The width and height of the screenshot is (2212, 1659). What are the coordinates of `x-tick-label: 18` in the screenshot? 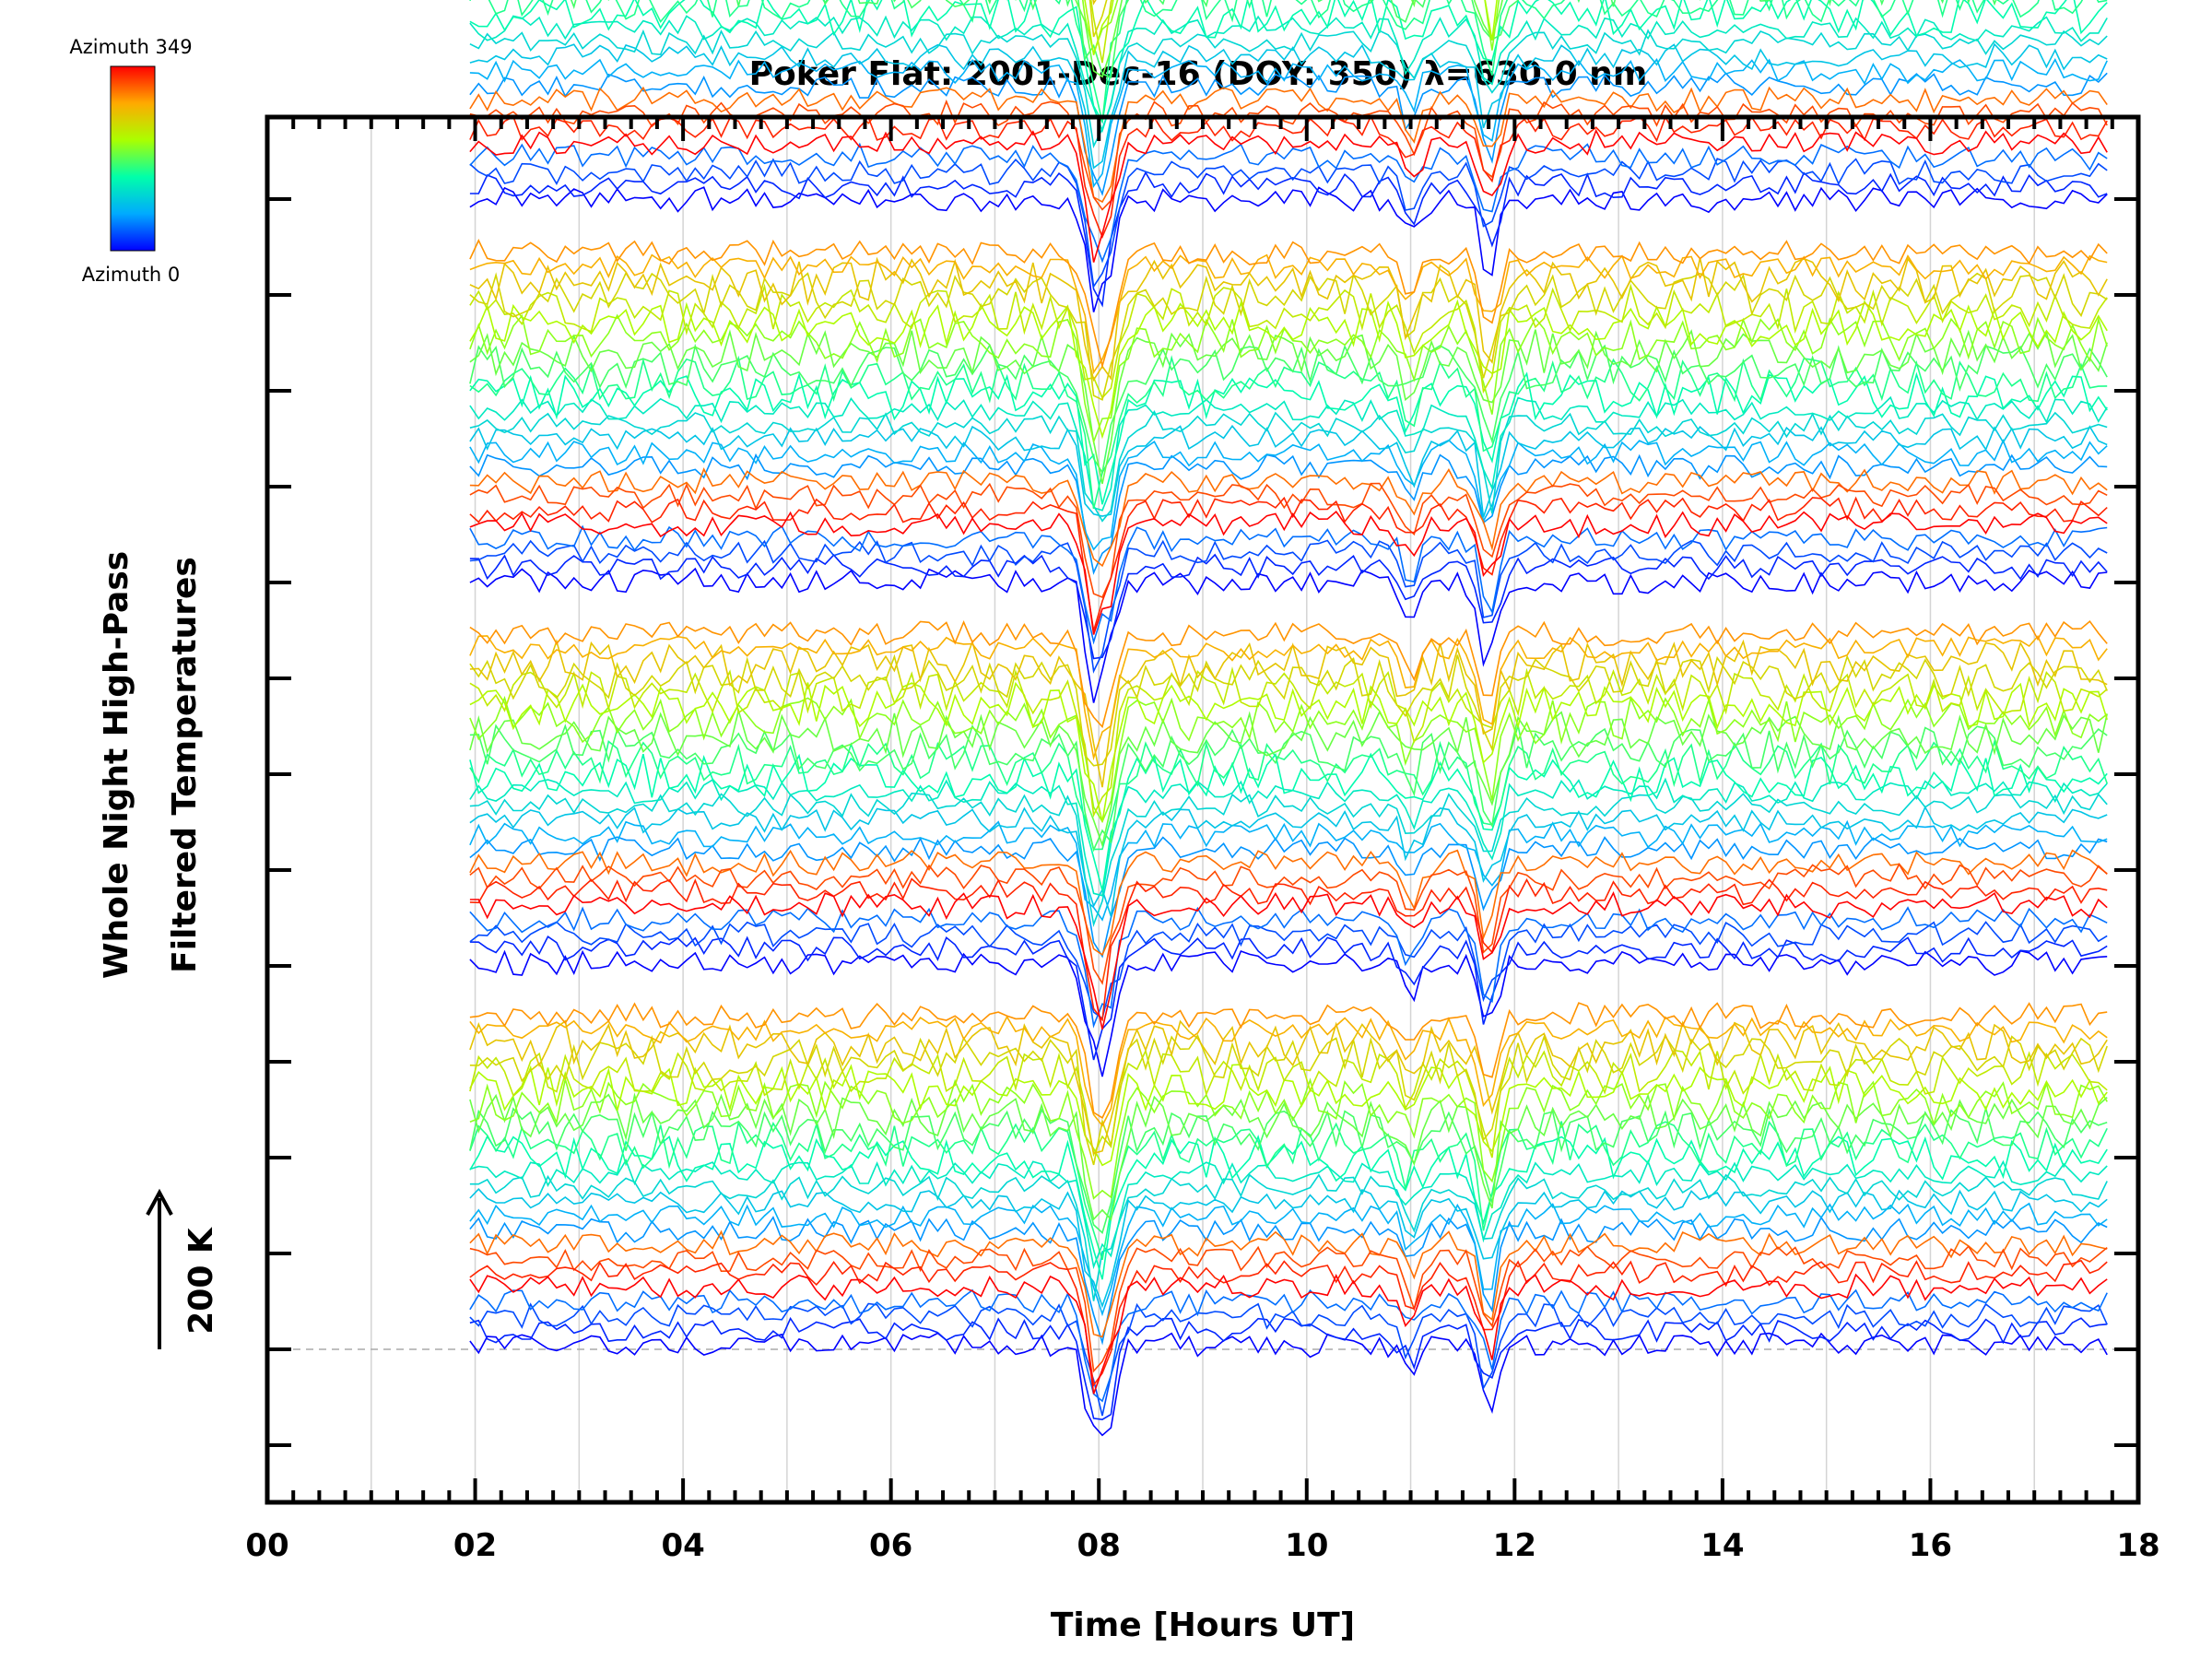 It's located at (2137, 1545).